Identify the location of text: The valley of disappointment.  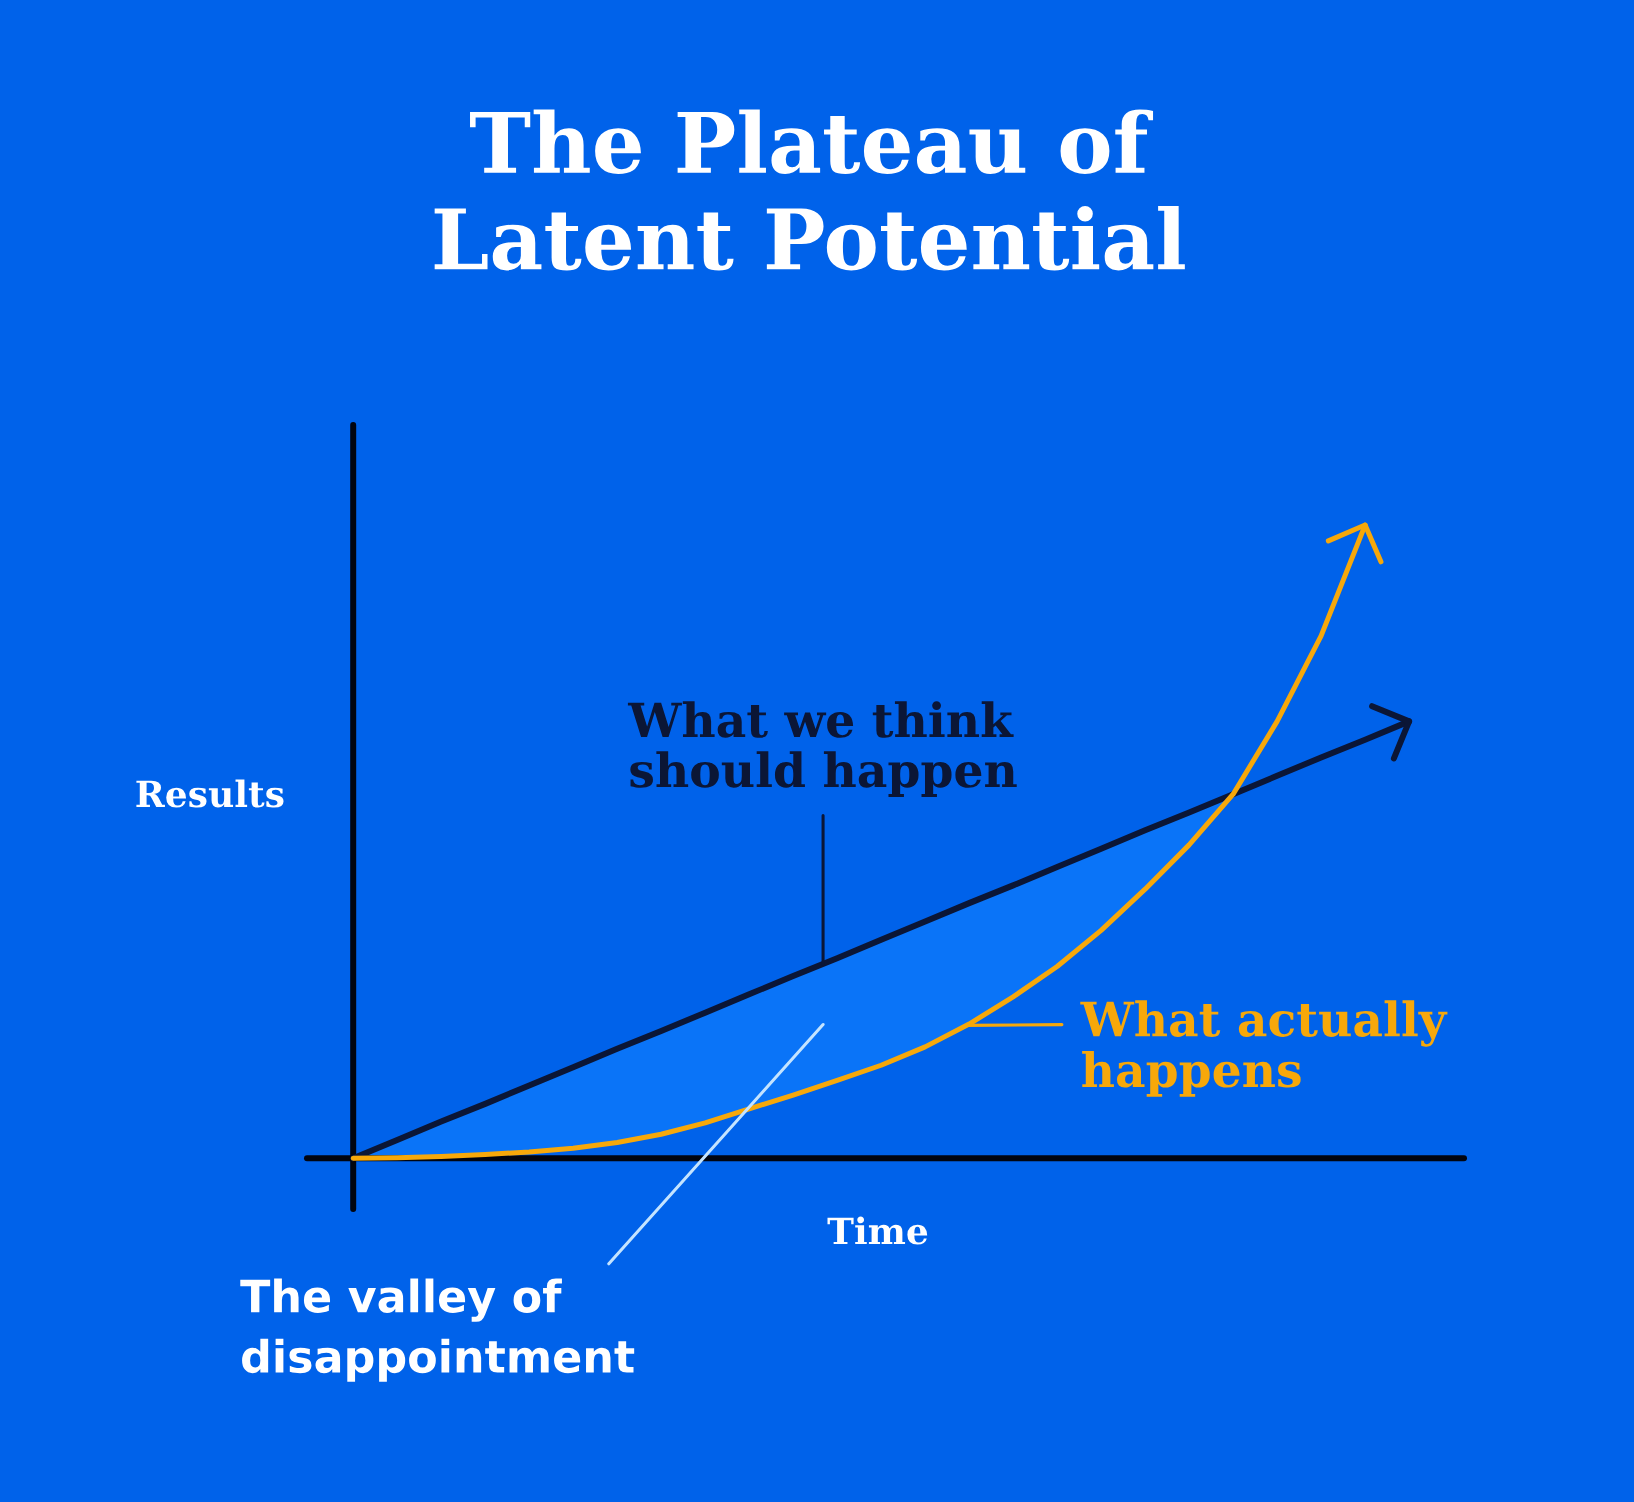
(437, 1330).